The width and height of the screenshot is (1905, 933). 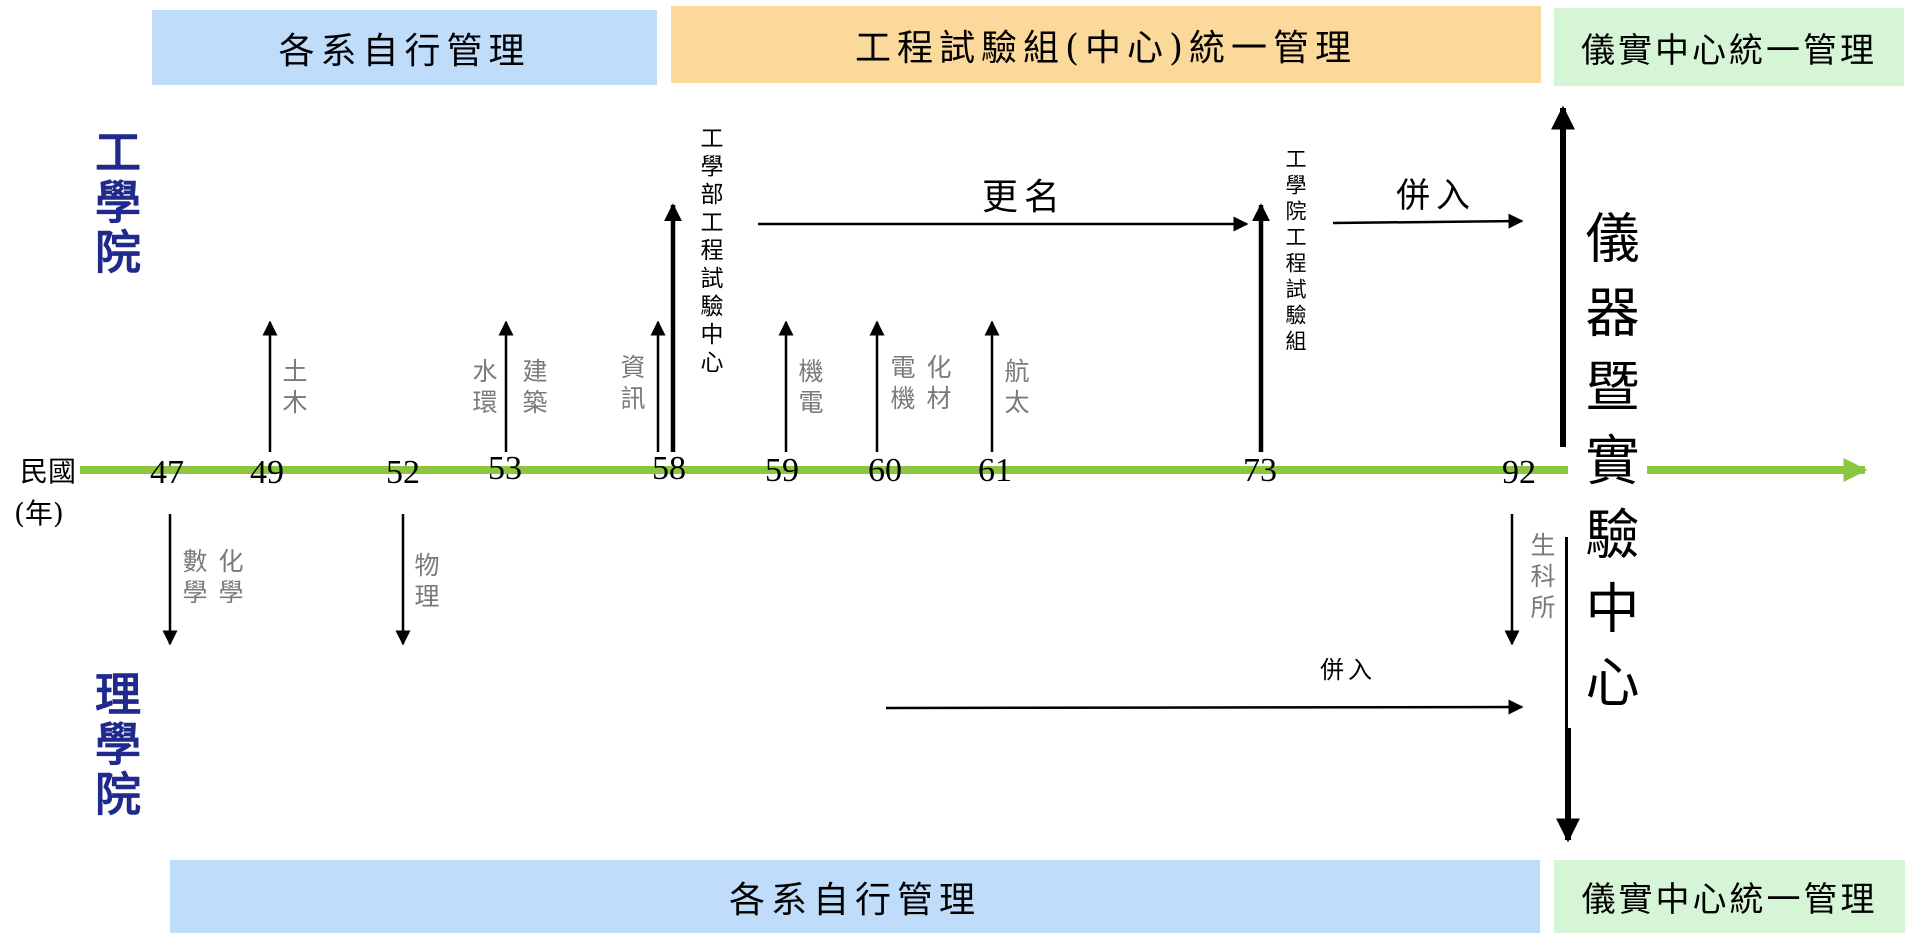 What do you see at coordinates (533, 389) in the screenshot?
I see `dept-architecture: 建築` at bounding box center [533, 389].